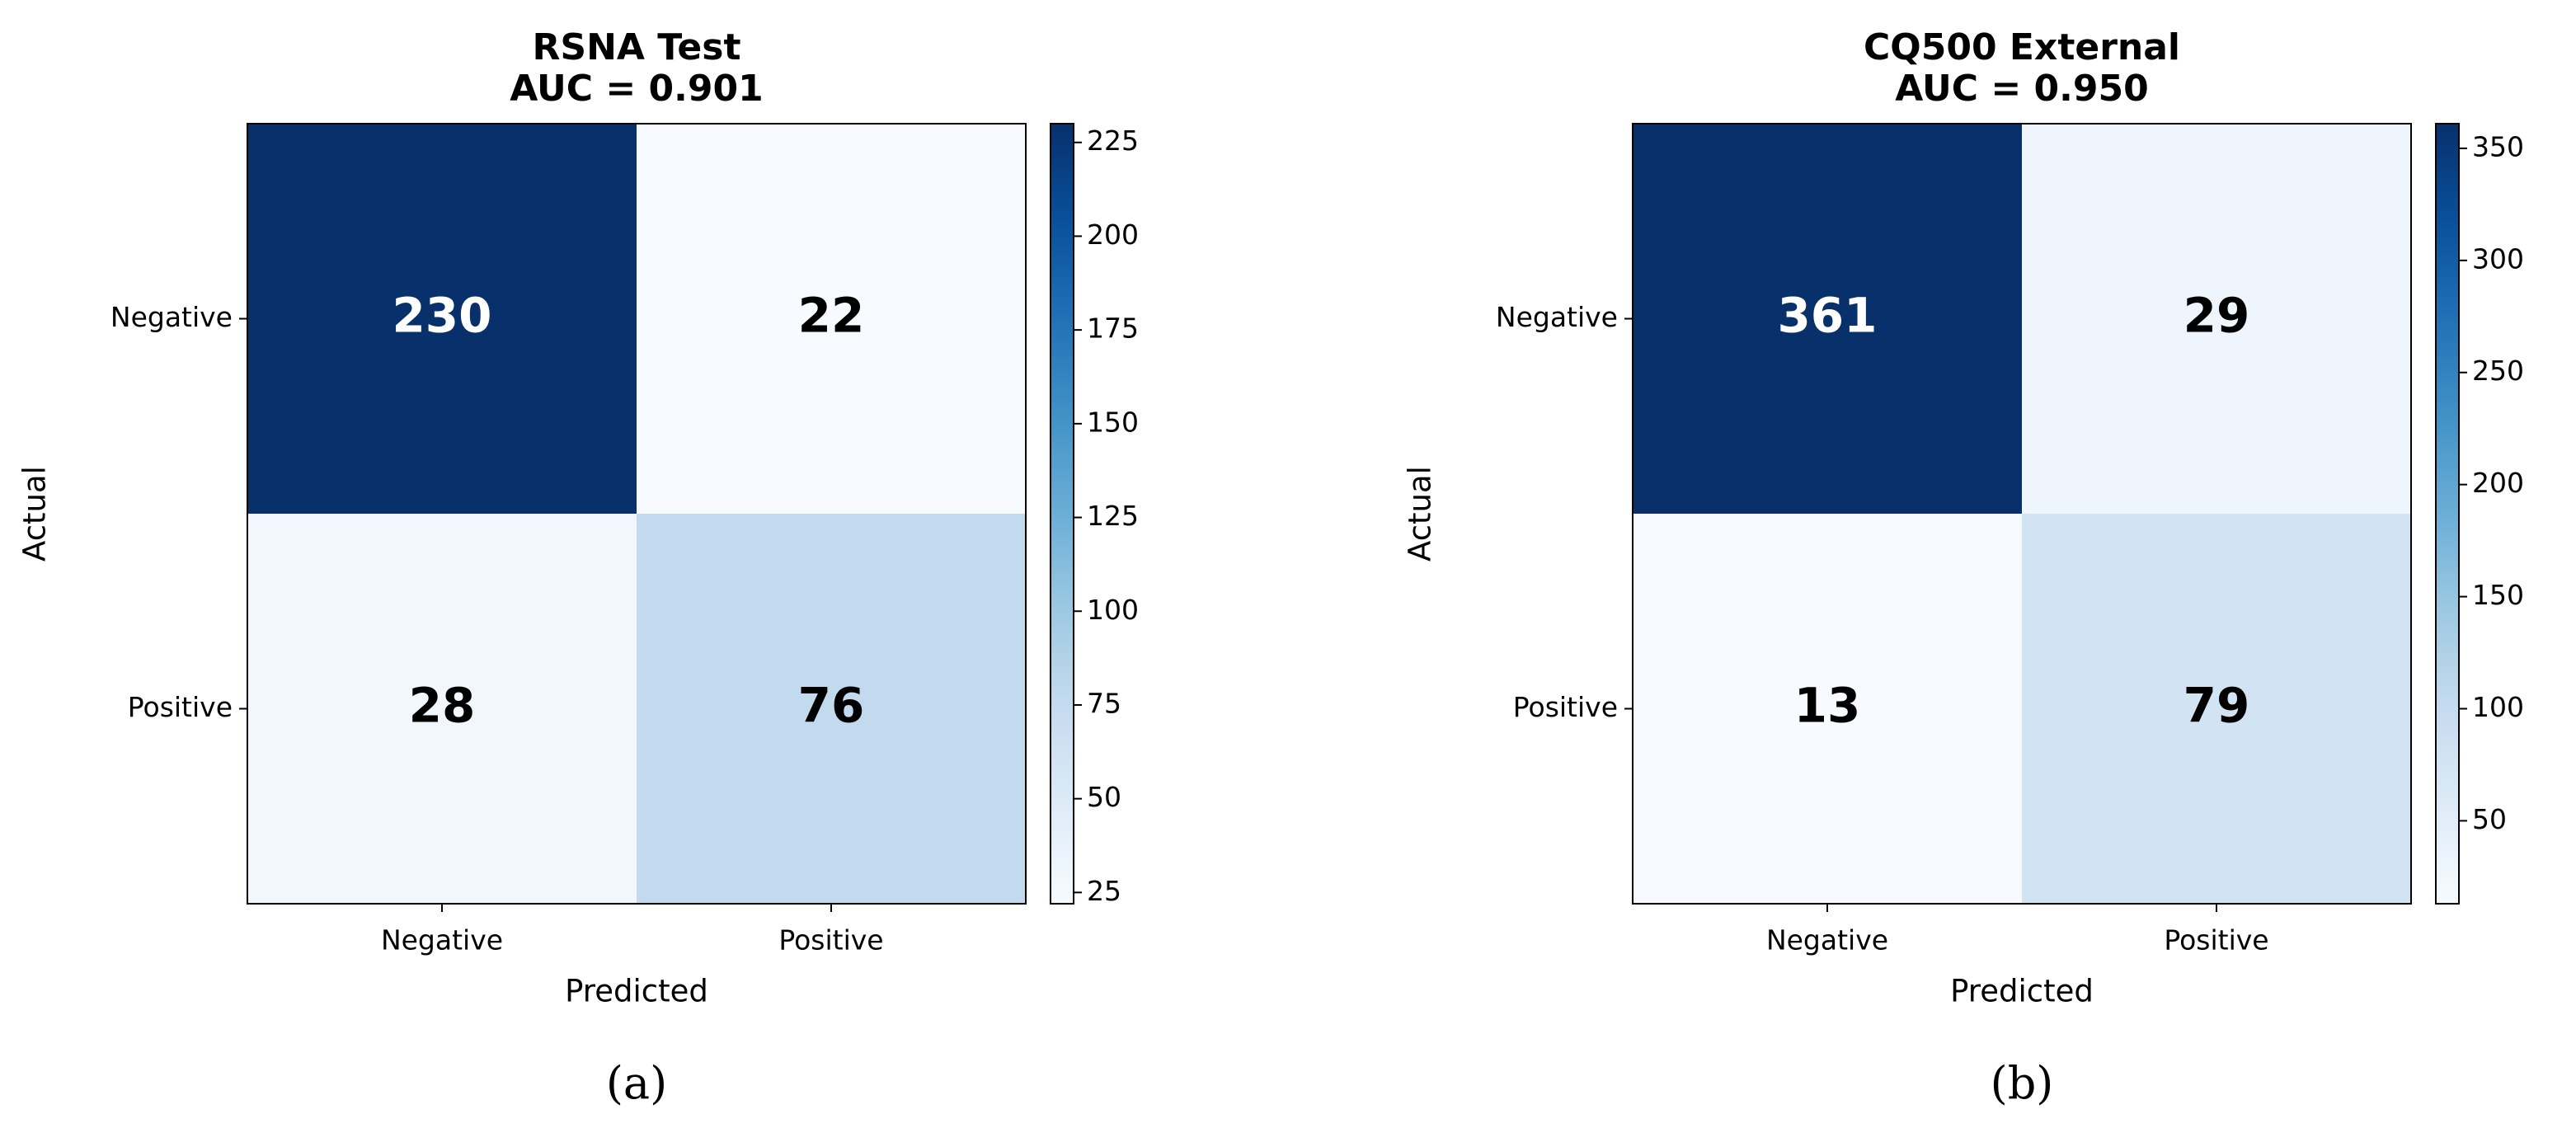  I want to click on colorbar-tick-label: 300, so click(2498, 258).